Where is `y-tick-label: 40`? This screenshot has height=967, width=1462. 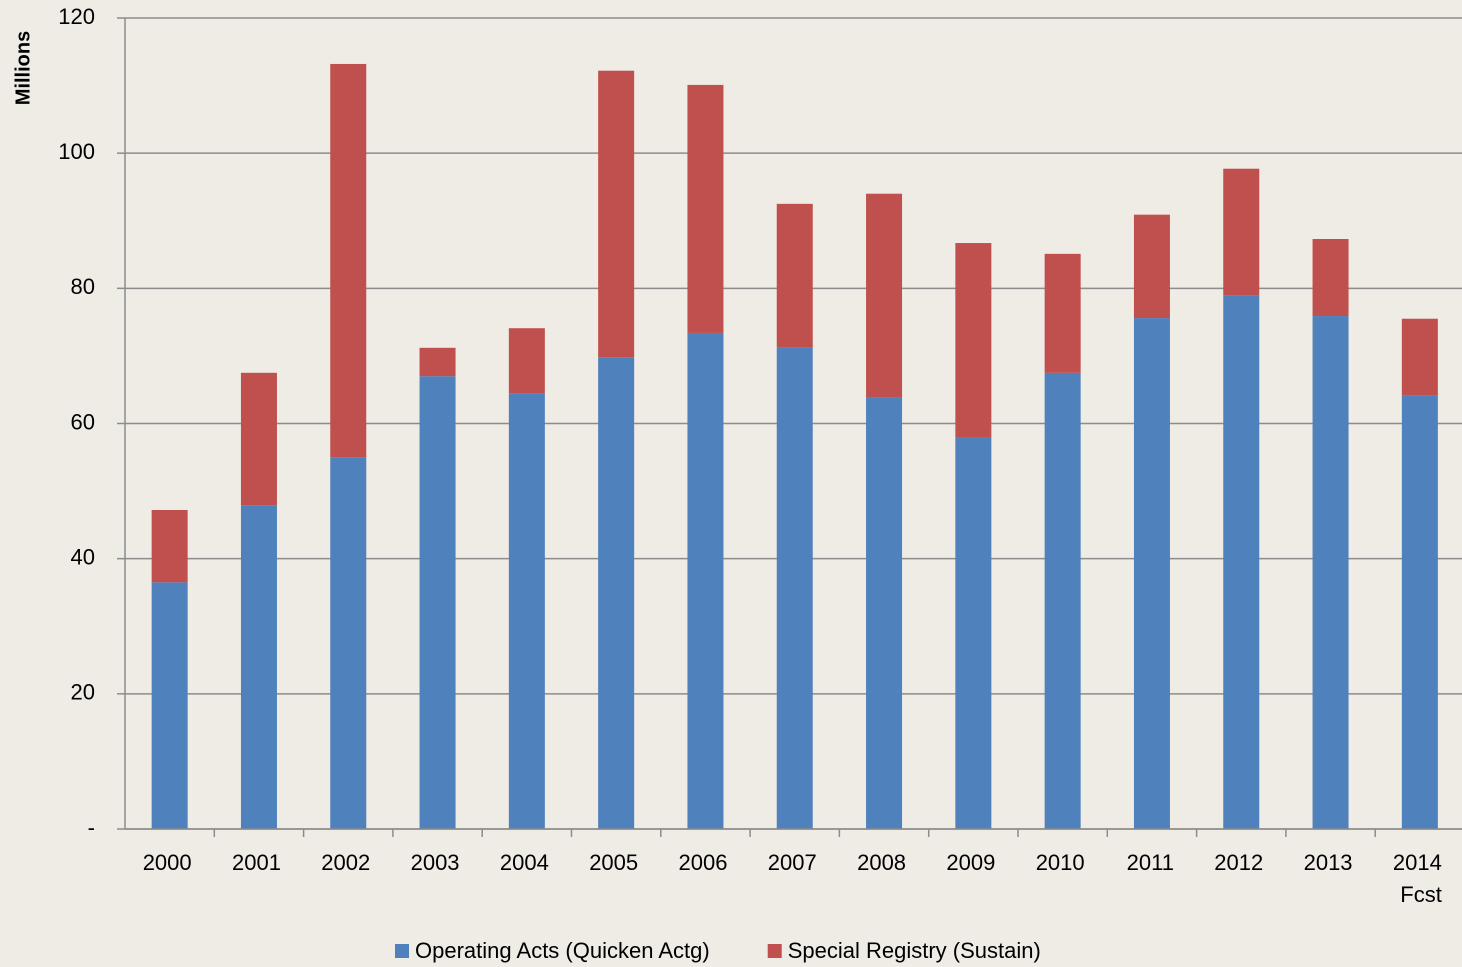 y-tick-label: 40 is located at coordinates (83, 556).